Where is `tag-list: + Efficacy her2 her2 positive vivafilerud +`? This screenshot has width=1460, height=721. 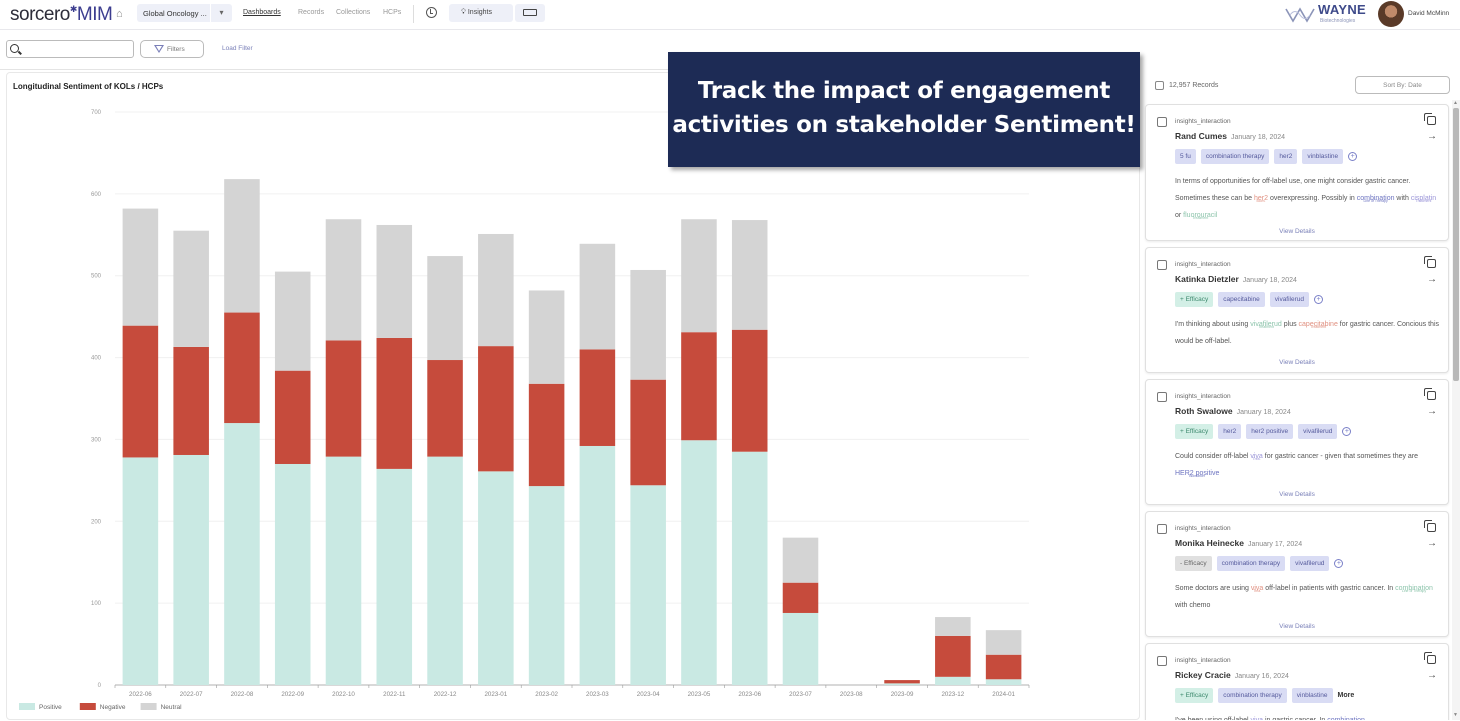 tag-list: + Efficacy her2 her2 positive vivafilerud + is located at coordinates (1263, 431).